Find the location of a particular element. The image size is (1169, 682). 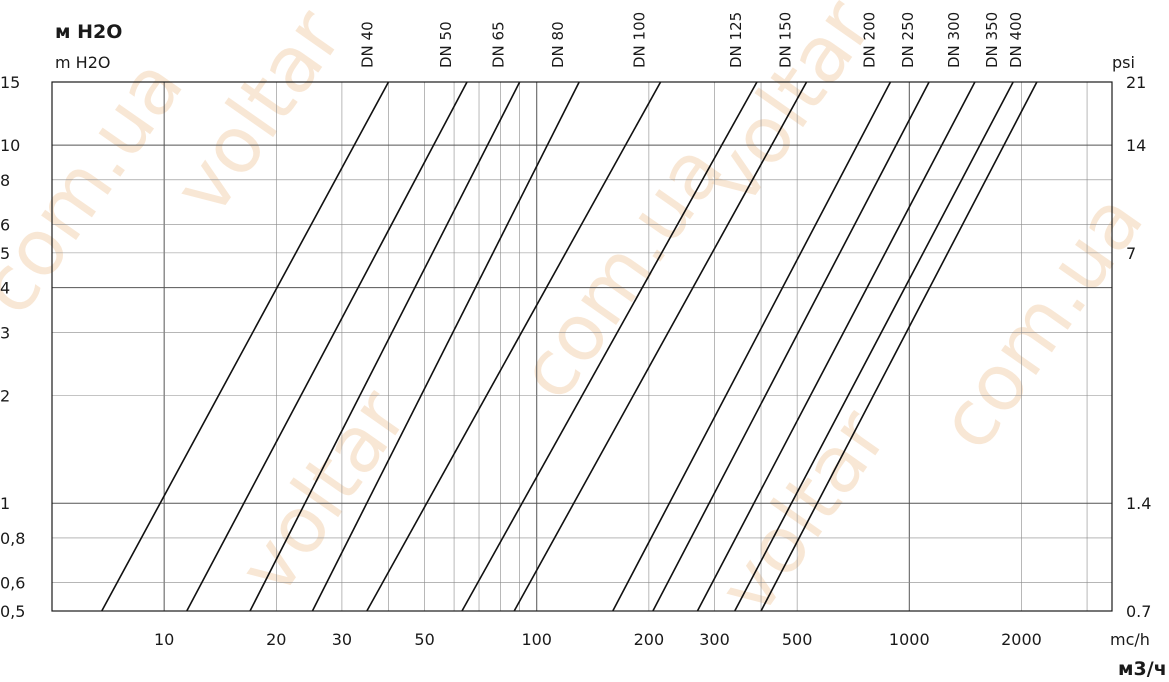

series-label: DN 200 is located at coordinates (869, 40).